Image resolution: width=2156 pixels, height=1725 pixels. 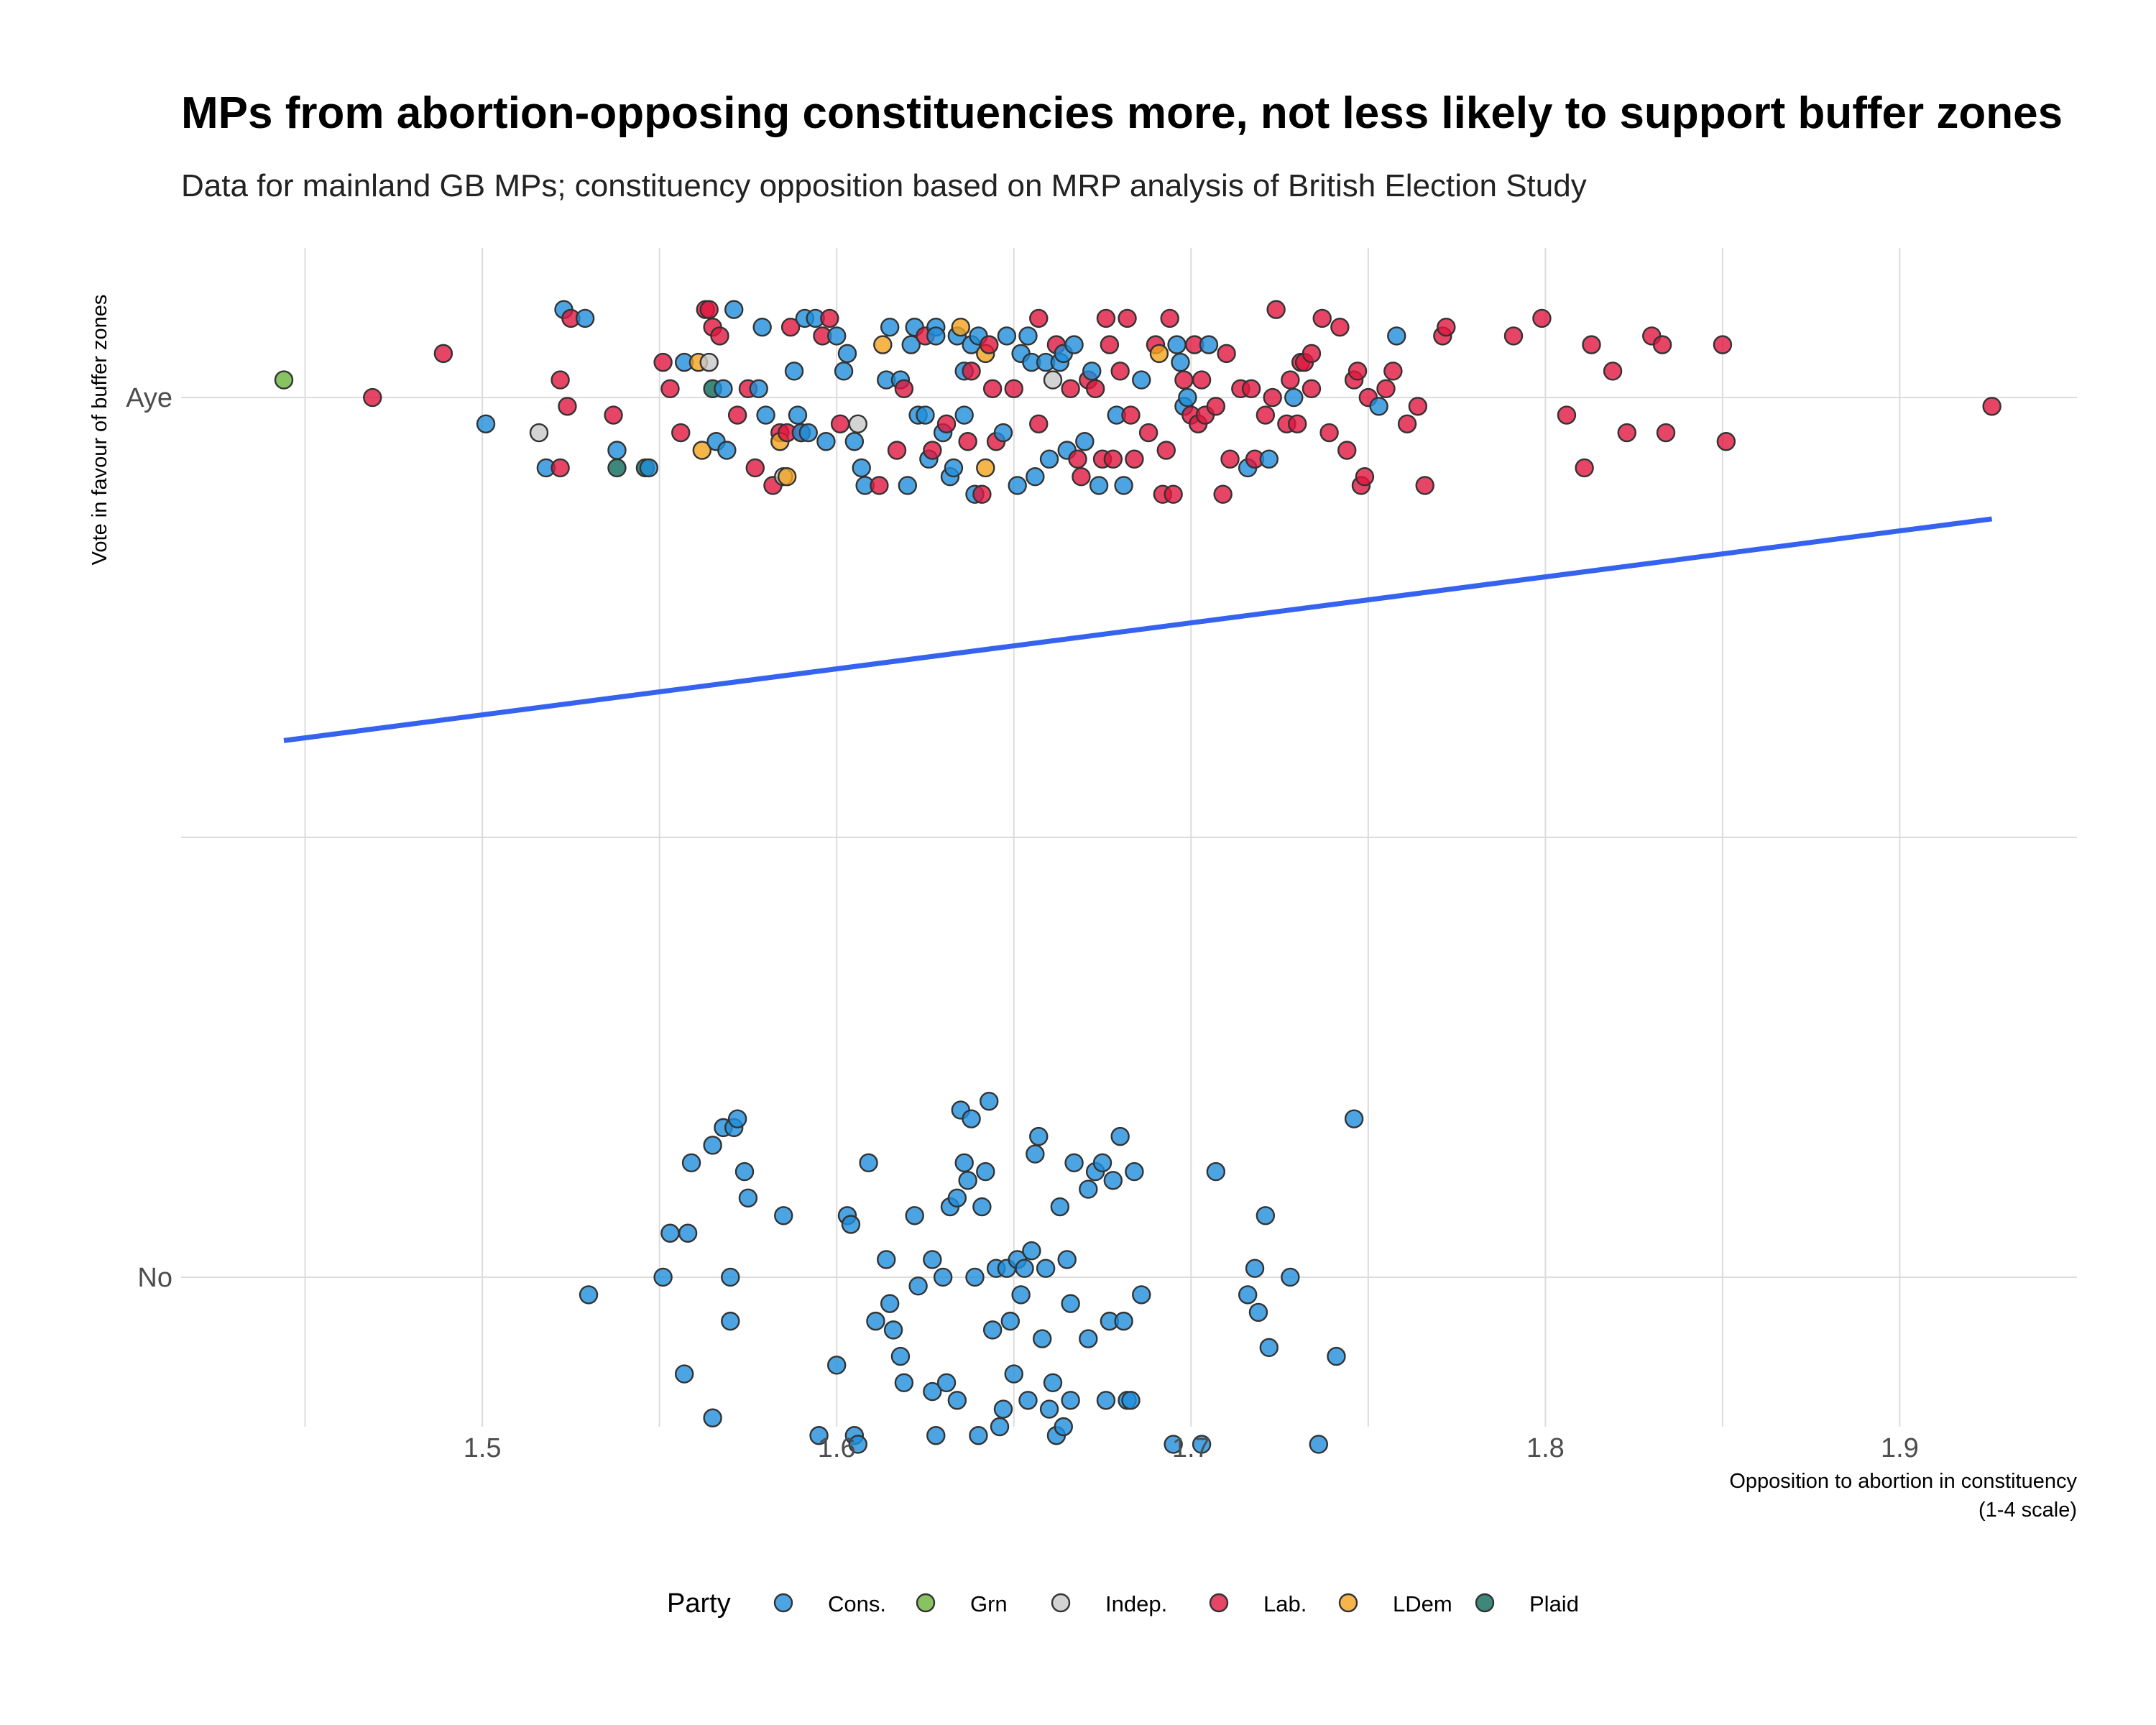 I want to click on x-axis-ticks: 1.5 1.6 1.7 1.8 1.9, so click(x=1191, y=1448).